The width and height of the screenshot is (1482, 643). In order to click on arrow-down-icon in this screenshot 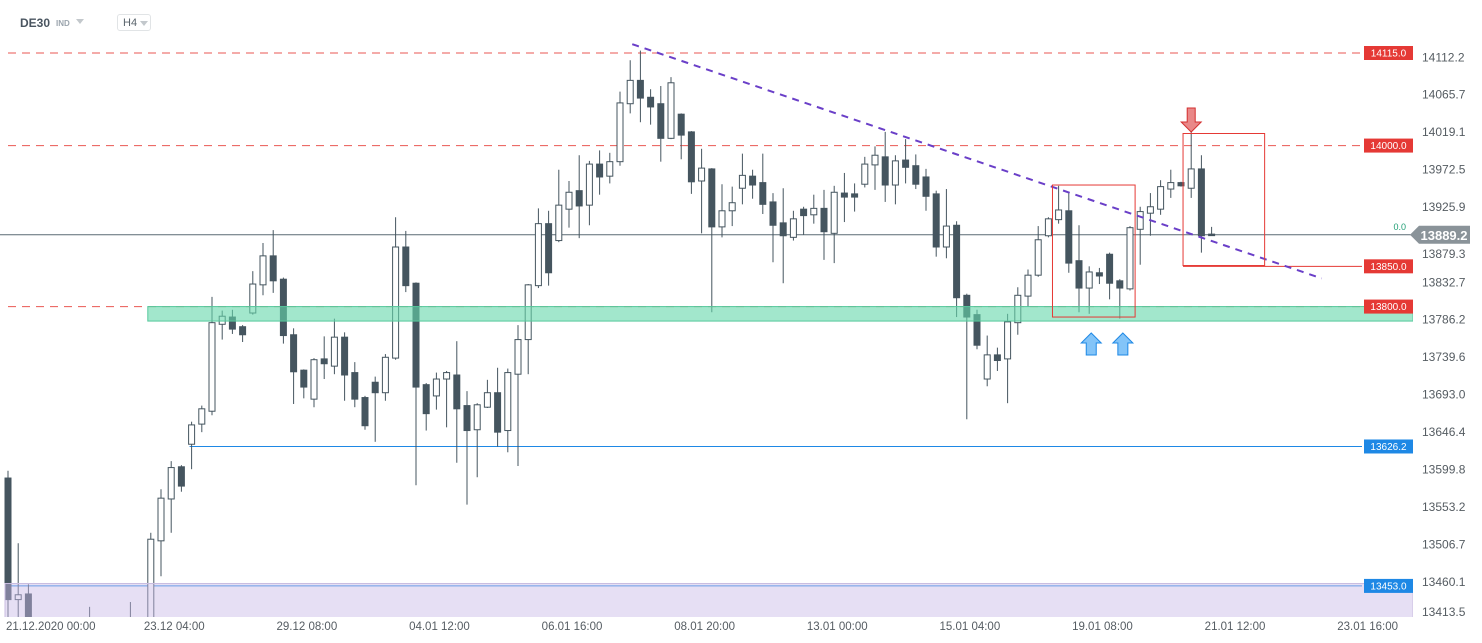, I will do `click(1191, 120)`.